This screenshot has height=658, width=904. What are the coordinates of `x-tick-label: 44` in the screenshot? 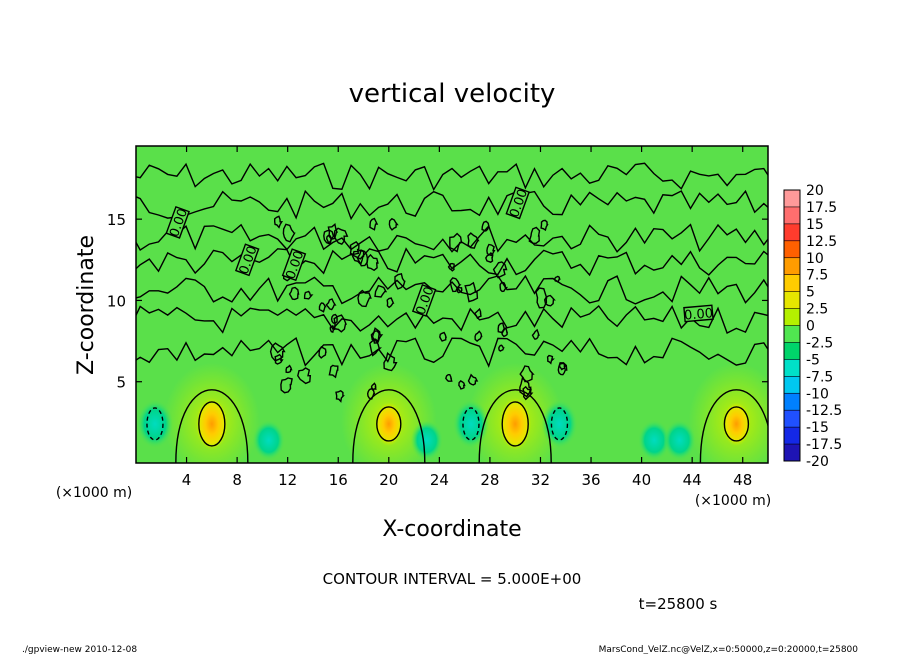 It's located at (692, 480).